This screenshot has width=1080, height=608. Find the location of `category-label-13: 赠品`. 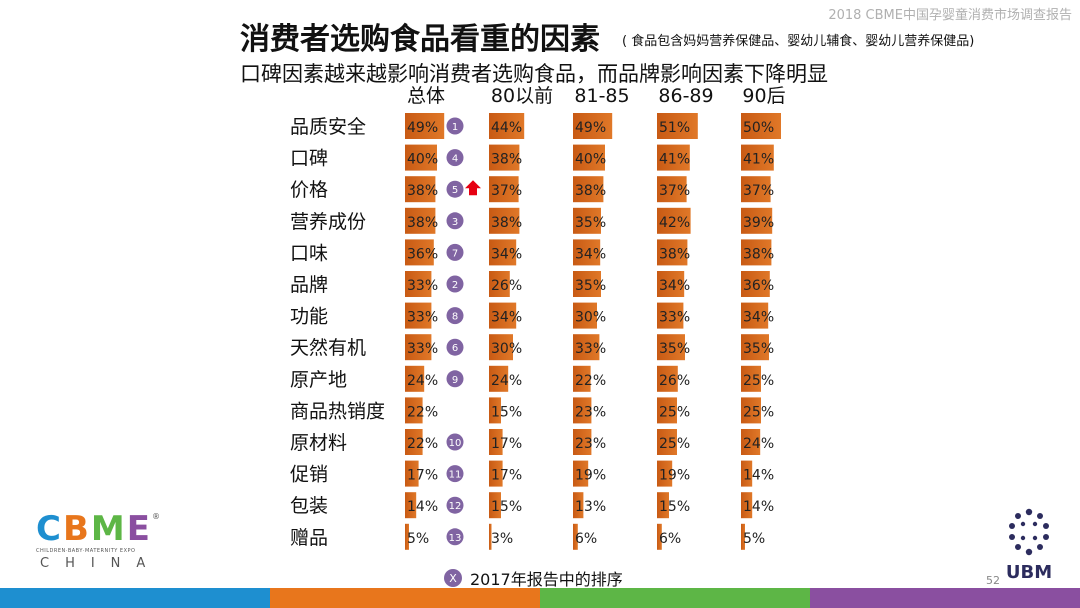

category-label-13: 赠品 is located at coordinates (309, 538).